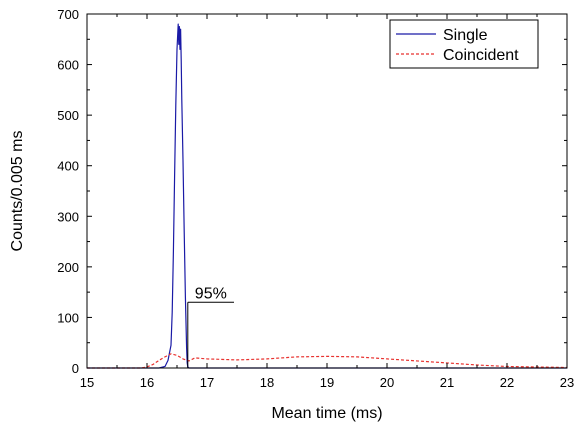  I want to click on legend: Single Coincident, so click(464, 44).